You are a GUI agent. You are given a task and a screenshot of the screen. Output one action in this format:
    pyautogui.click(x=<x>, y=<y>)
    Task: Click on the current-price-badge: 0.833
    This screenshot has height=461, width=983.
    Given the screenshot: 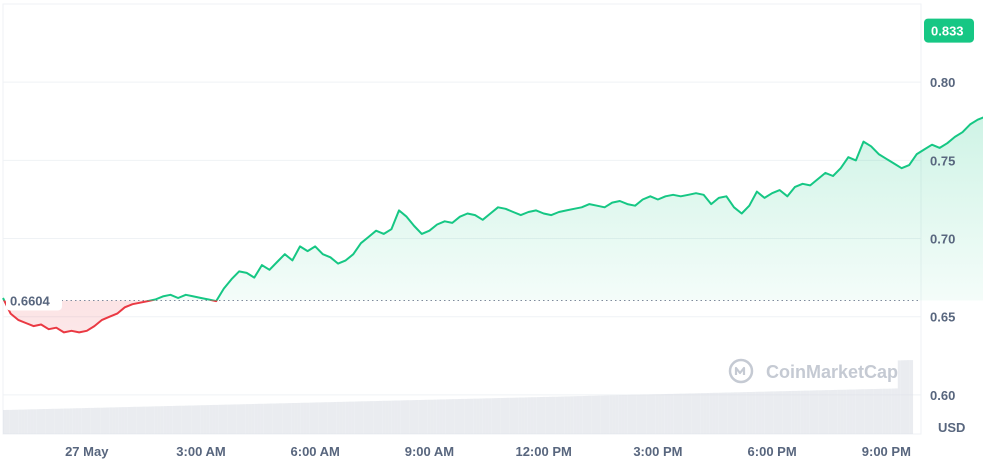 What is the action you would take?
    pyautogui.click(x=949, y=30)
    